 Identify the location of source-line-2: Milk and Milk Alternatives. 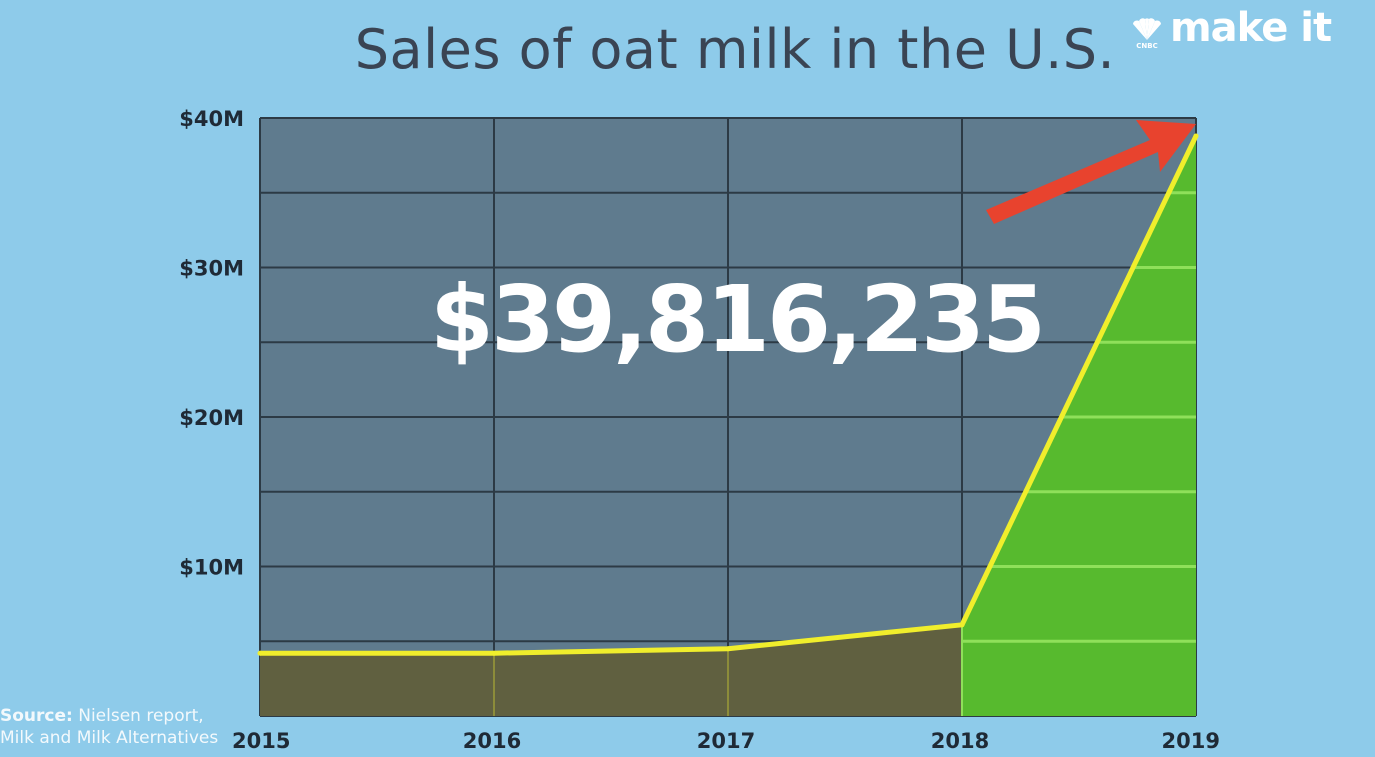
(109, 738).